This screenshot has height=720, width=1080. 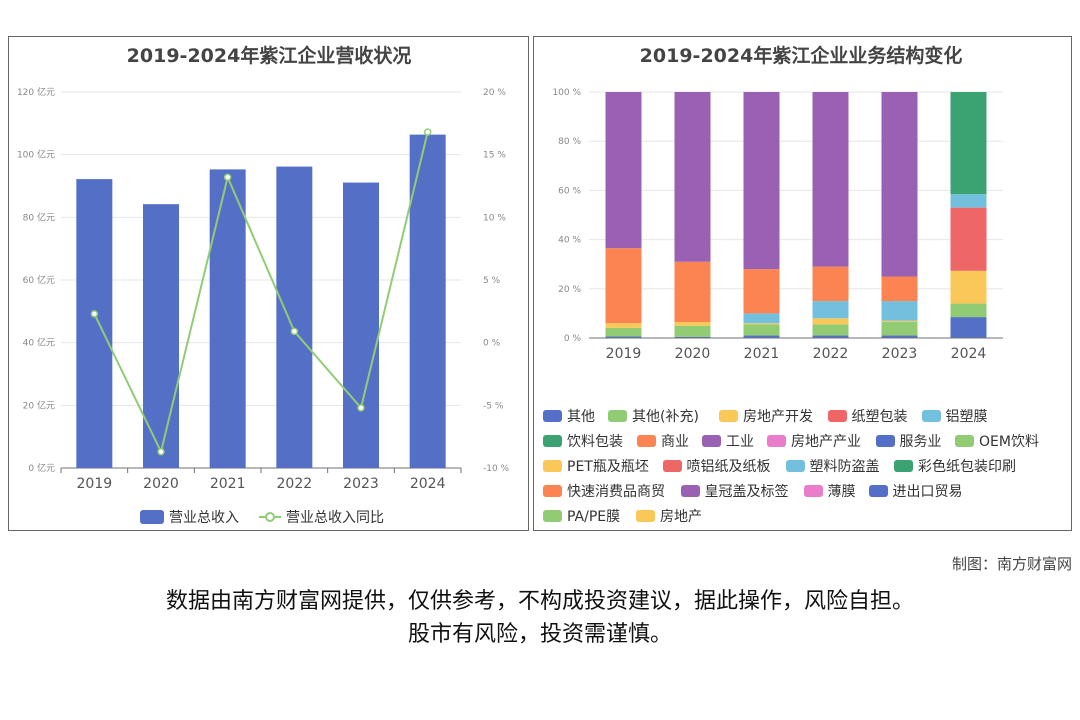 I want to click on yoy-line, so click(x=261, y=293).